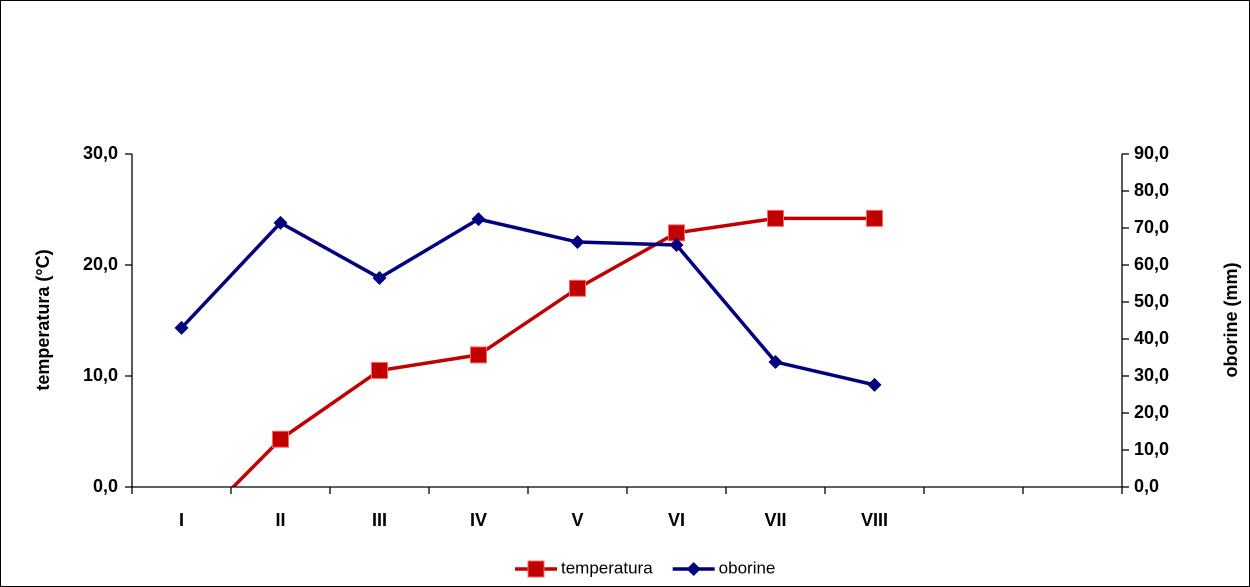 The image size is (1250, 587). I want to click on x-tick-label: I, so click(181, 520).